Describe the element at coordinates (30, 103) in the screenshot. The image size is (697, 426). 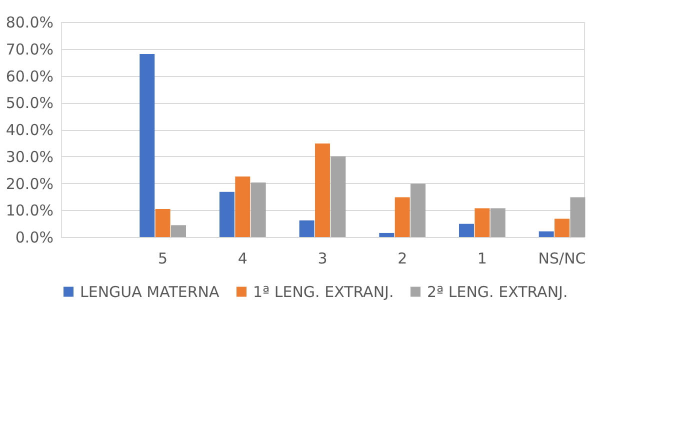
I see `y-tick-label: 50.0%` at that location.